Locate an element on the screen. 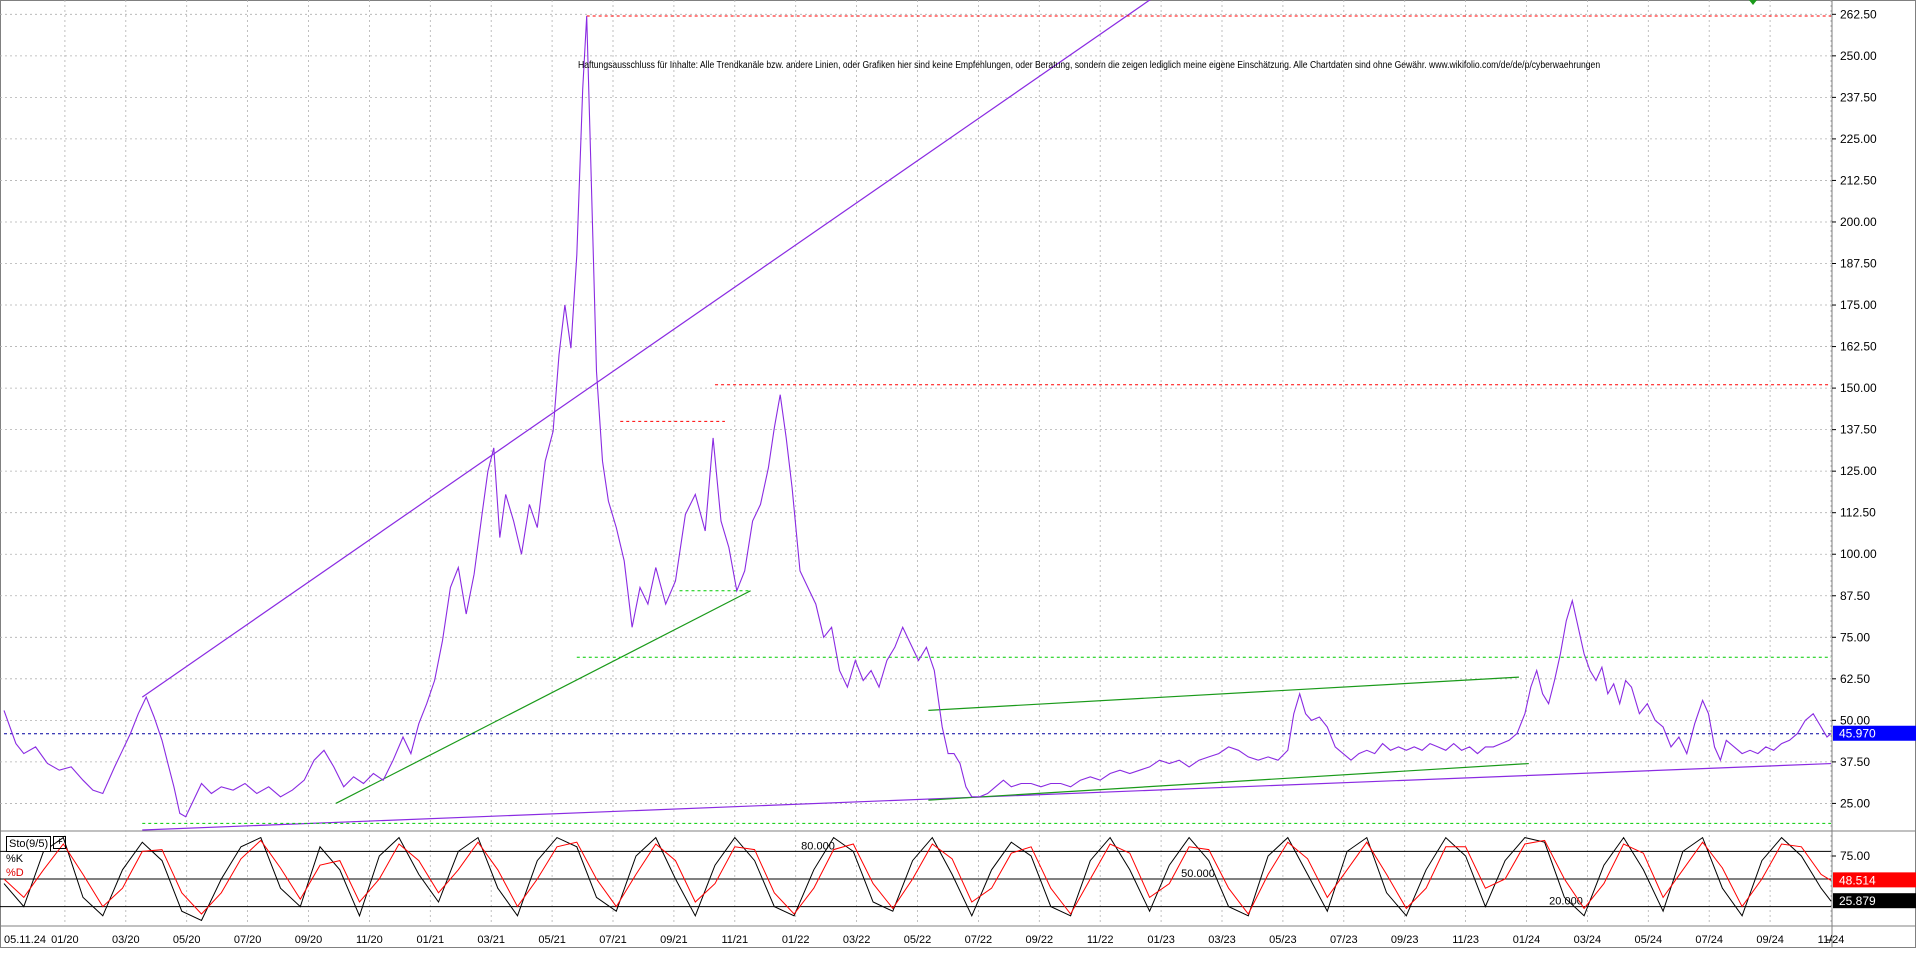  stoch-level-label: 20.000 is located at coordinates (1566, 902).